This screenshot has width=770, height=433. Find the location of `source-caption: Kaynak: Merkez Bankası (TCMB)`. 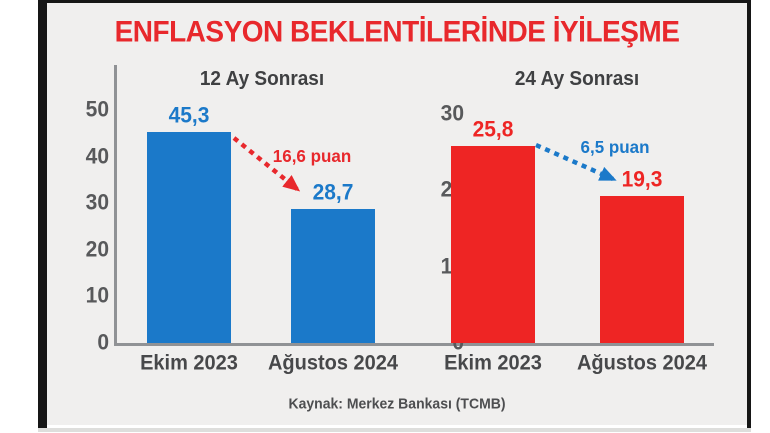

source-caption: Kaynak: Merkez Bankası (TCMB) is located at coordinates (397, 403).